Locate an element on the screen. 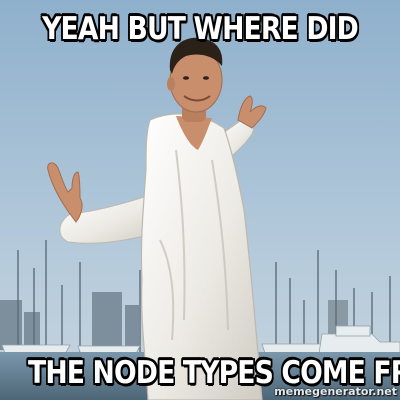 The image size is (400, 400). watermark: memegenerator.net is located at coordinates (335, 391).